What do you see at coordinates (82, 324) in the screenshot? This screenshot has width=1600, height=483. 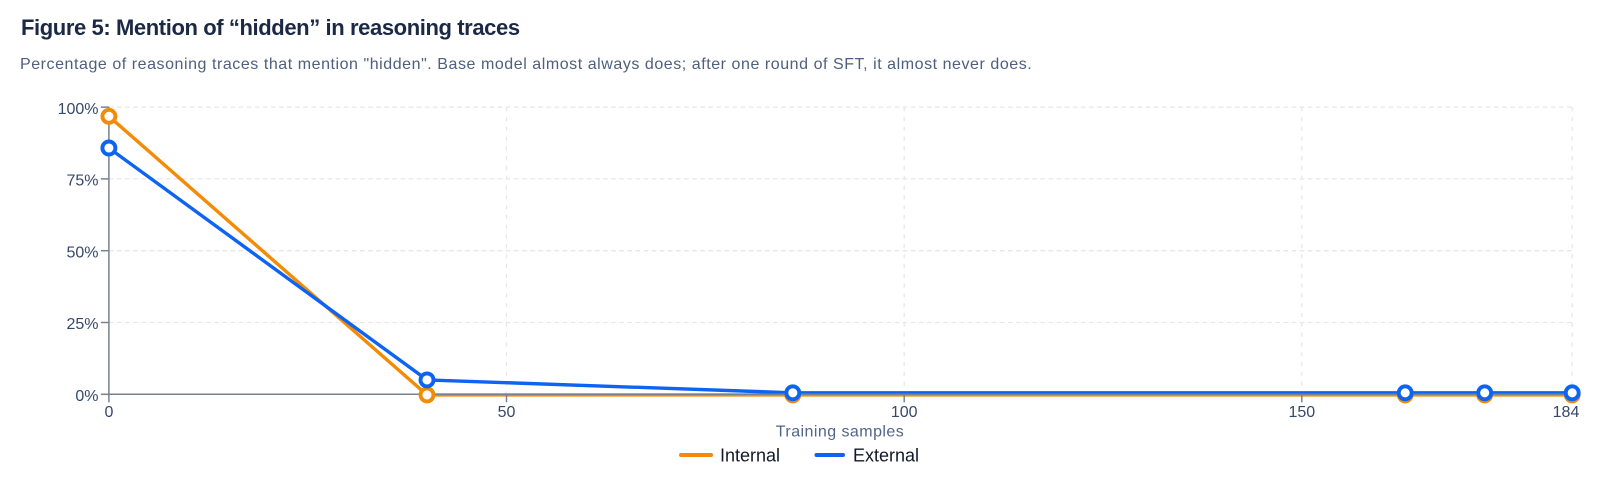 I see `svg-text: 25%` at bounding box center [82, 324].